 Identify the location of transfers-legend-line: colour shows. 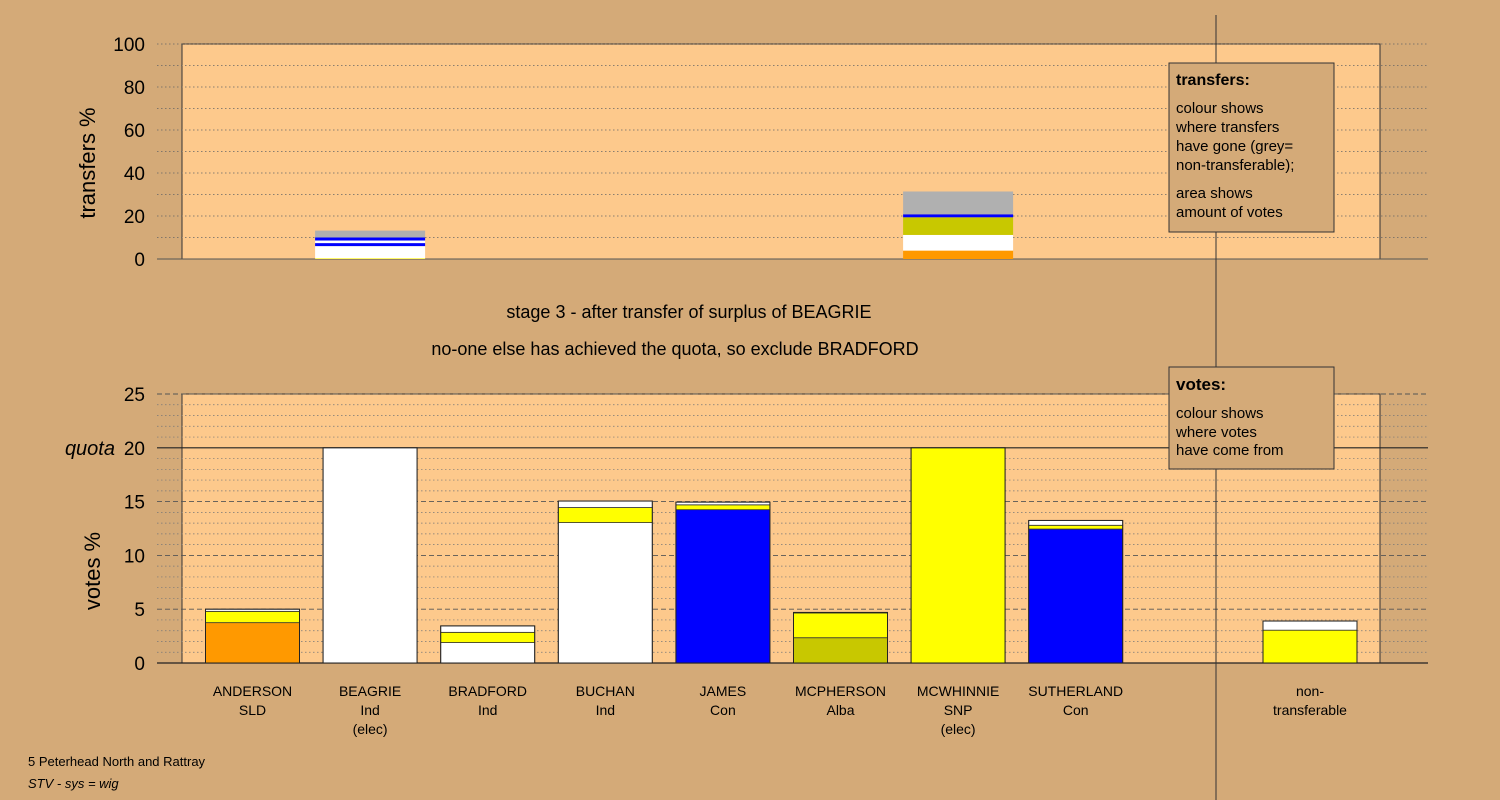
(1220, 108).